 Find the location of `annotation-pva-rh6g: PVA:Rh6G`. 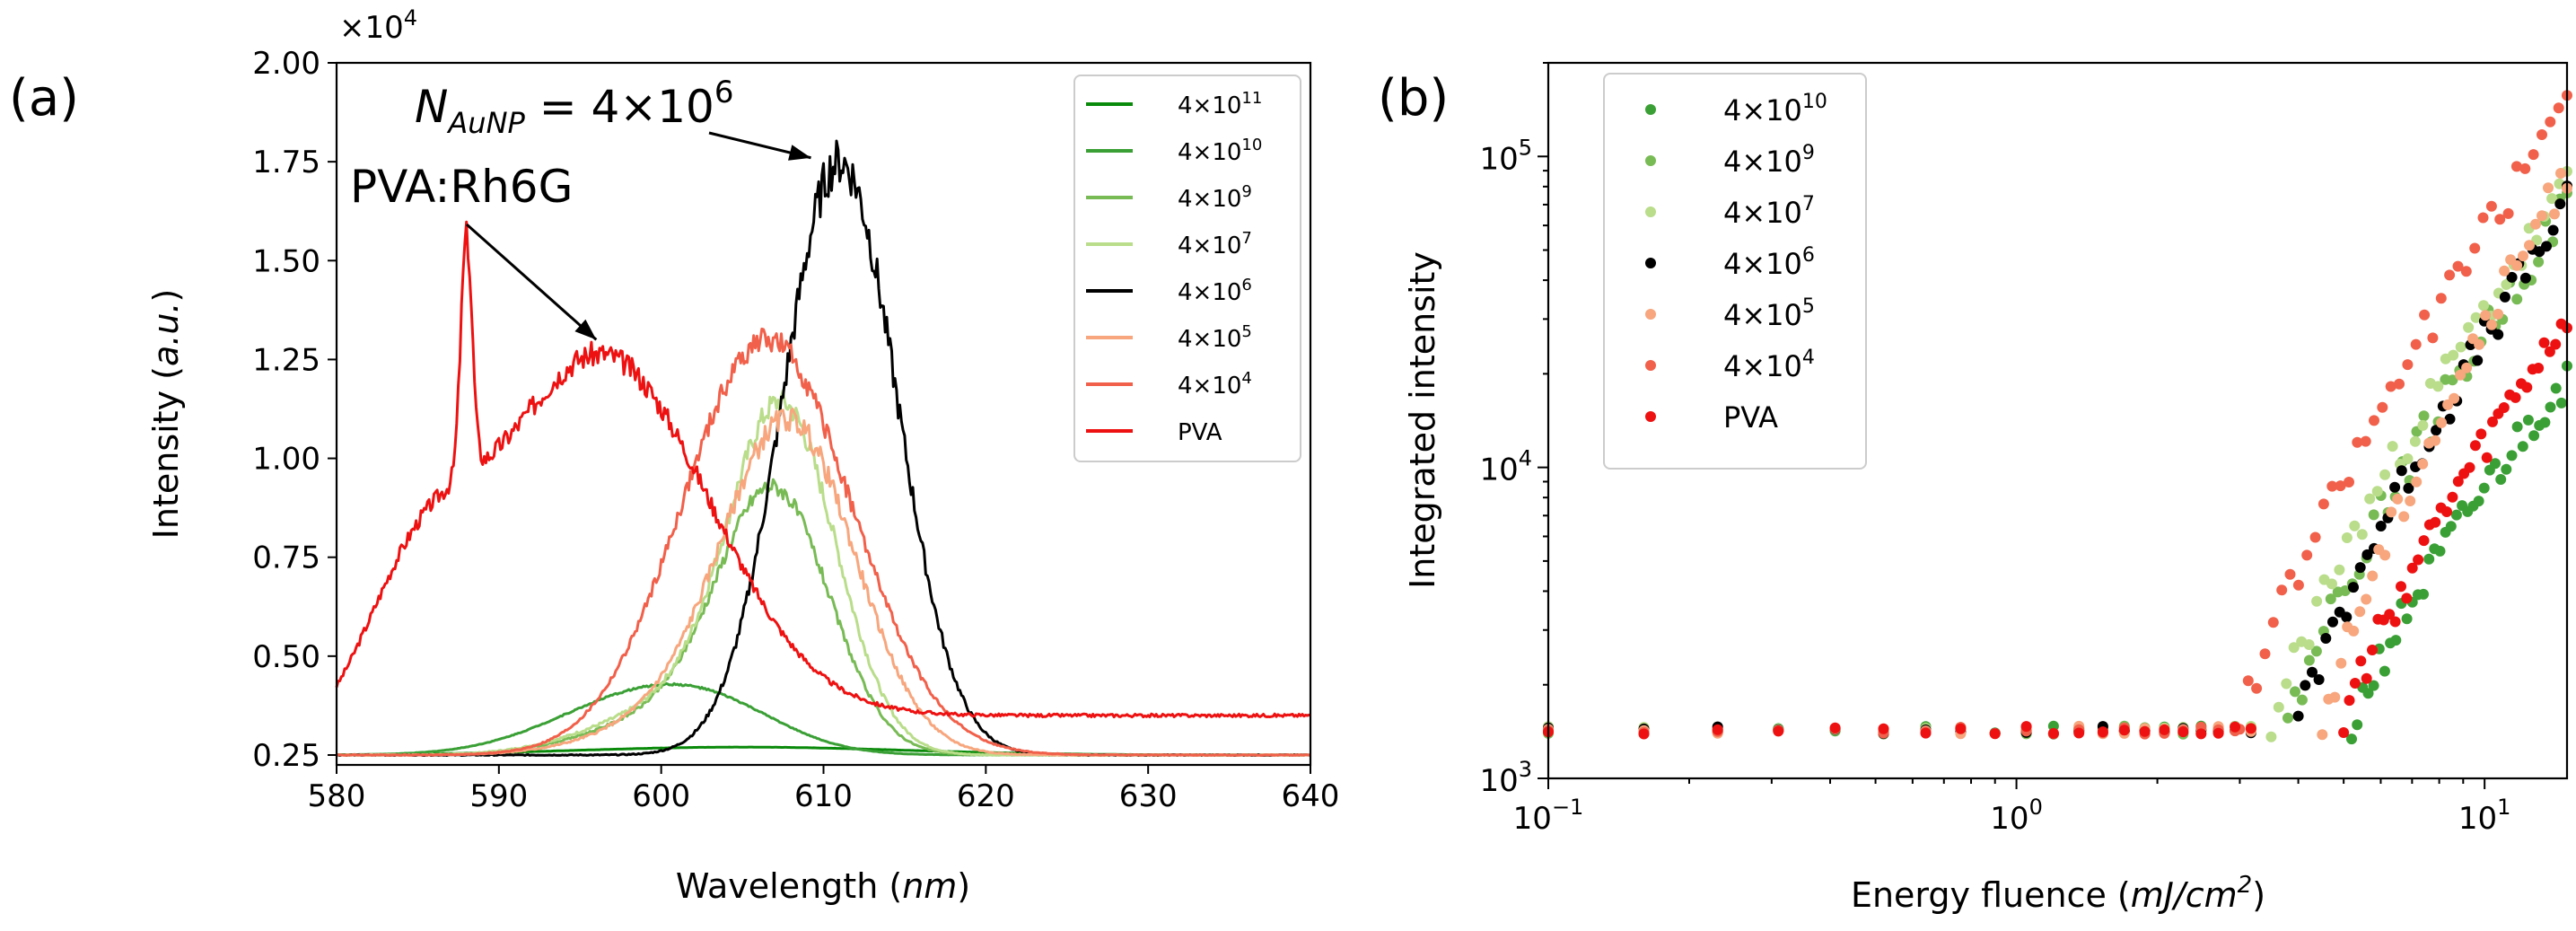

annotation-pva-rh6g: PVA:Rh6G is located at coordinates (461, 187).